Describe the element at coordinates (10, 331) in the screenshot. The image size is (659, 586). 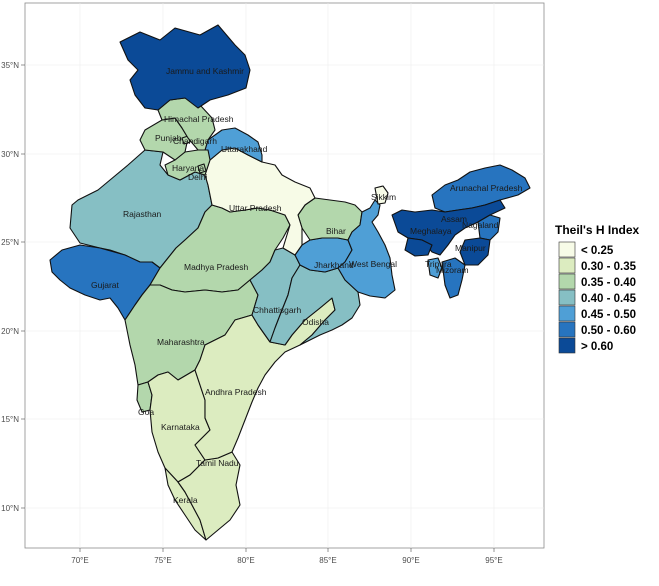
I see `y-tick-label: 20°N` at that location.